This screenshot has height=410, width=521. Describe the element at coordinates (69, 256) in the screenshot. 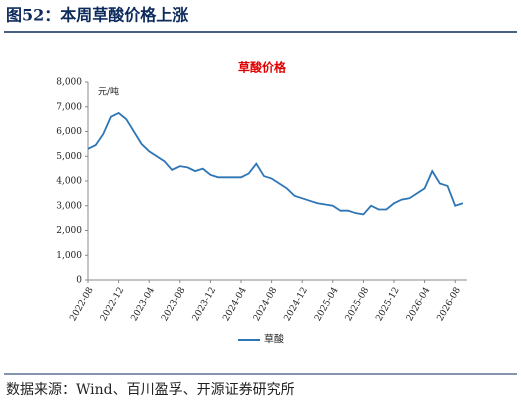

I see `y-tick-label: 1,000` at that location.